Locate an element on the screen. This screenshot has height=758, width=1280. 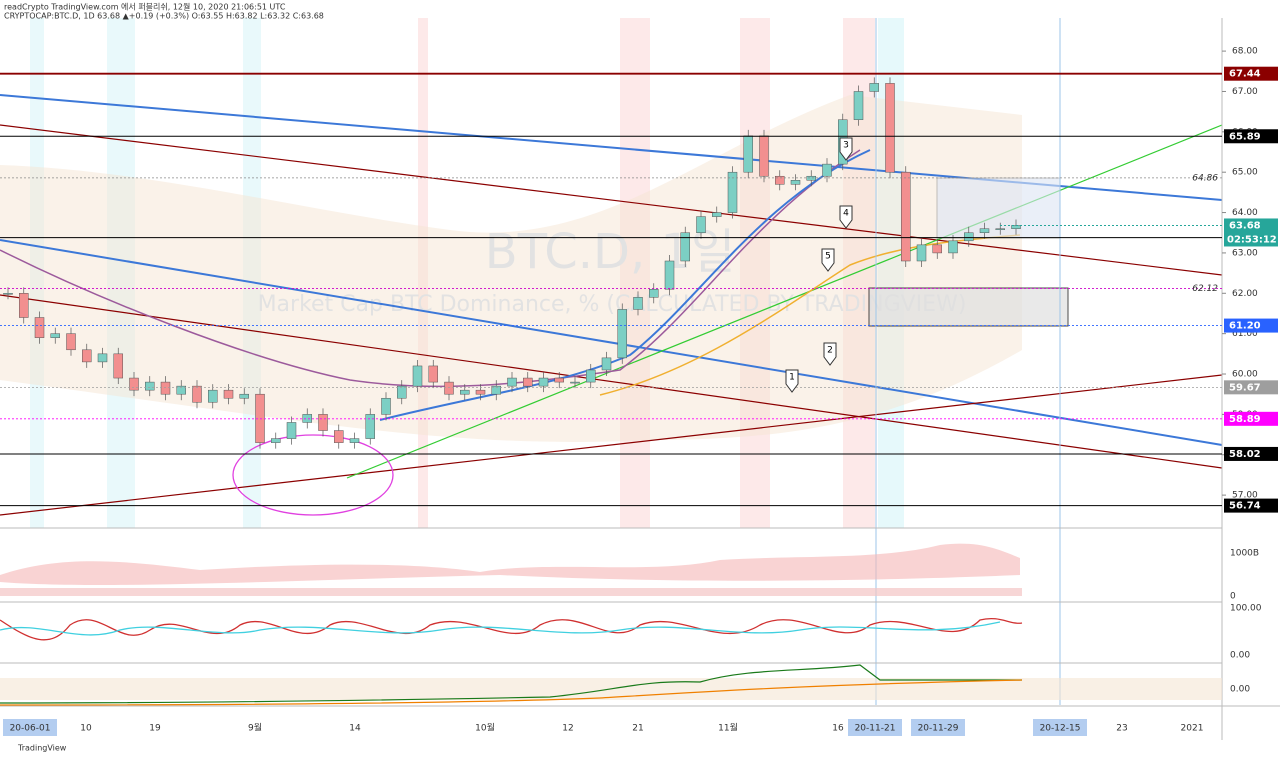
x-tick-label: 16 is located at coordinates (838, 729).